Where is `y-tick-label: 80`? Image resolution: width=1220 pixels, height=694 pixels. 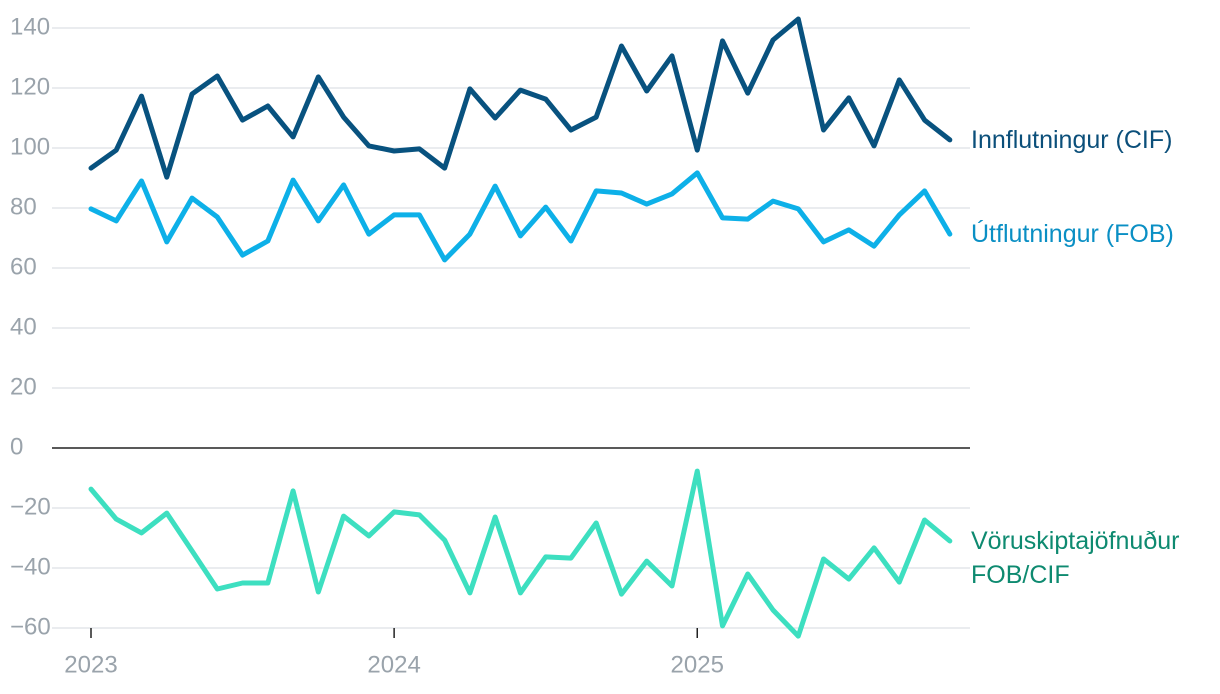 y-tick-label: 80 is located at coordinates (23, 206).